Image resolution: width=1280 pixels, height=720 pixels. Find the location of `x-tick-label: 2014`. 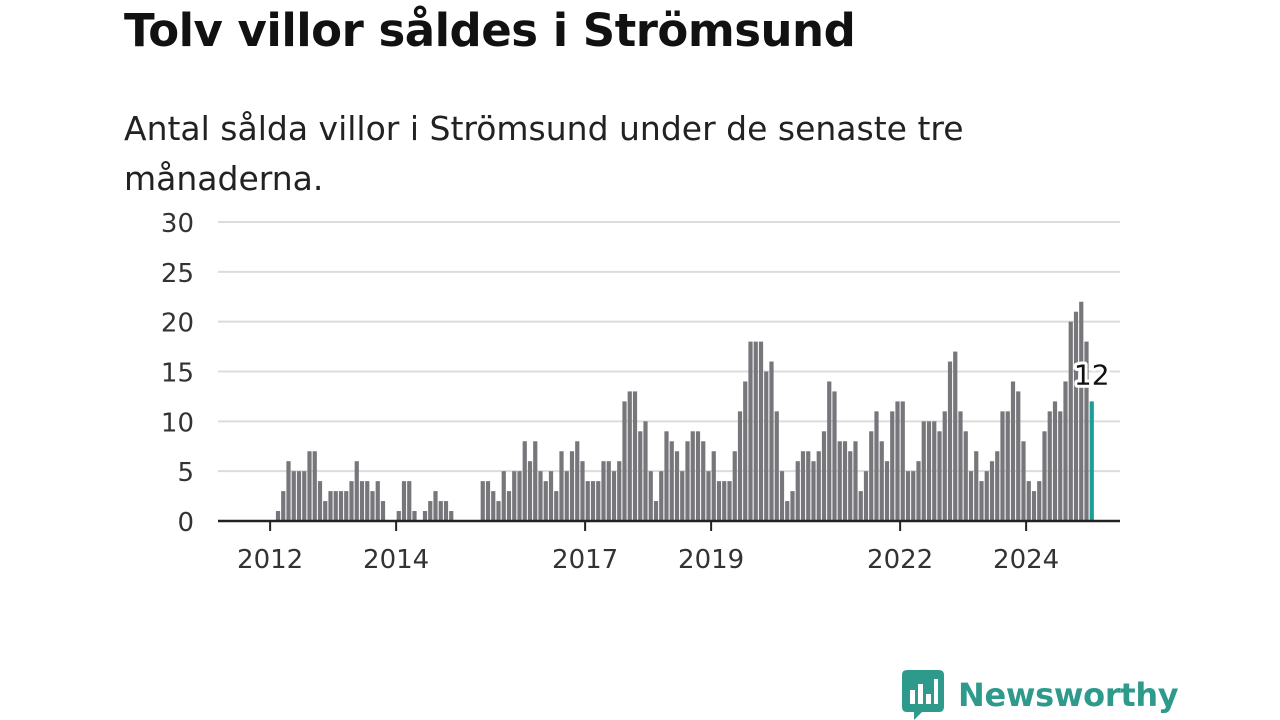

x-tick-label: 2014 is located at coordinates (396, 560).